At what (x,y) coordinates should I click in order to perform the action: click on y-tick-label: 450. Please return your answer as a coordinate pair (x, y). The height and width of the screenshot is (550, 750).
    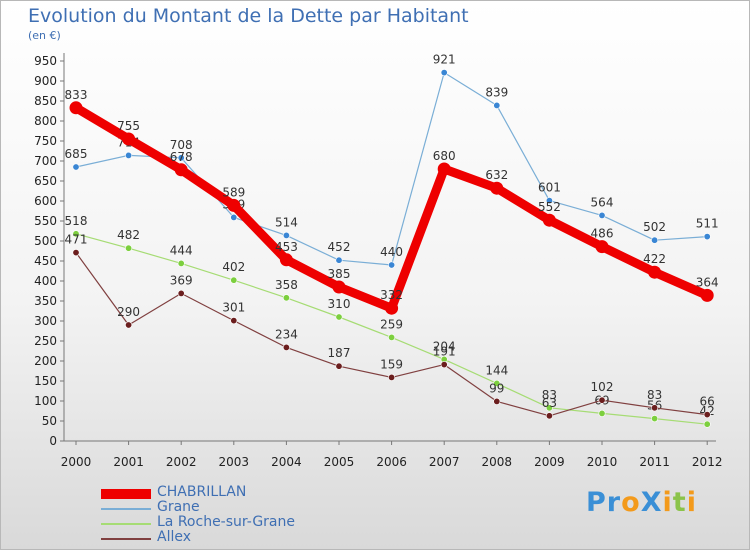
    Looking at the image, I should click on (45, 261).